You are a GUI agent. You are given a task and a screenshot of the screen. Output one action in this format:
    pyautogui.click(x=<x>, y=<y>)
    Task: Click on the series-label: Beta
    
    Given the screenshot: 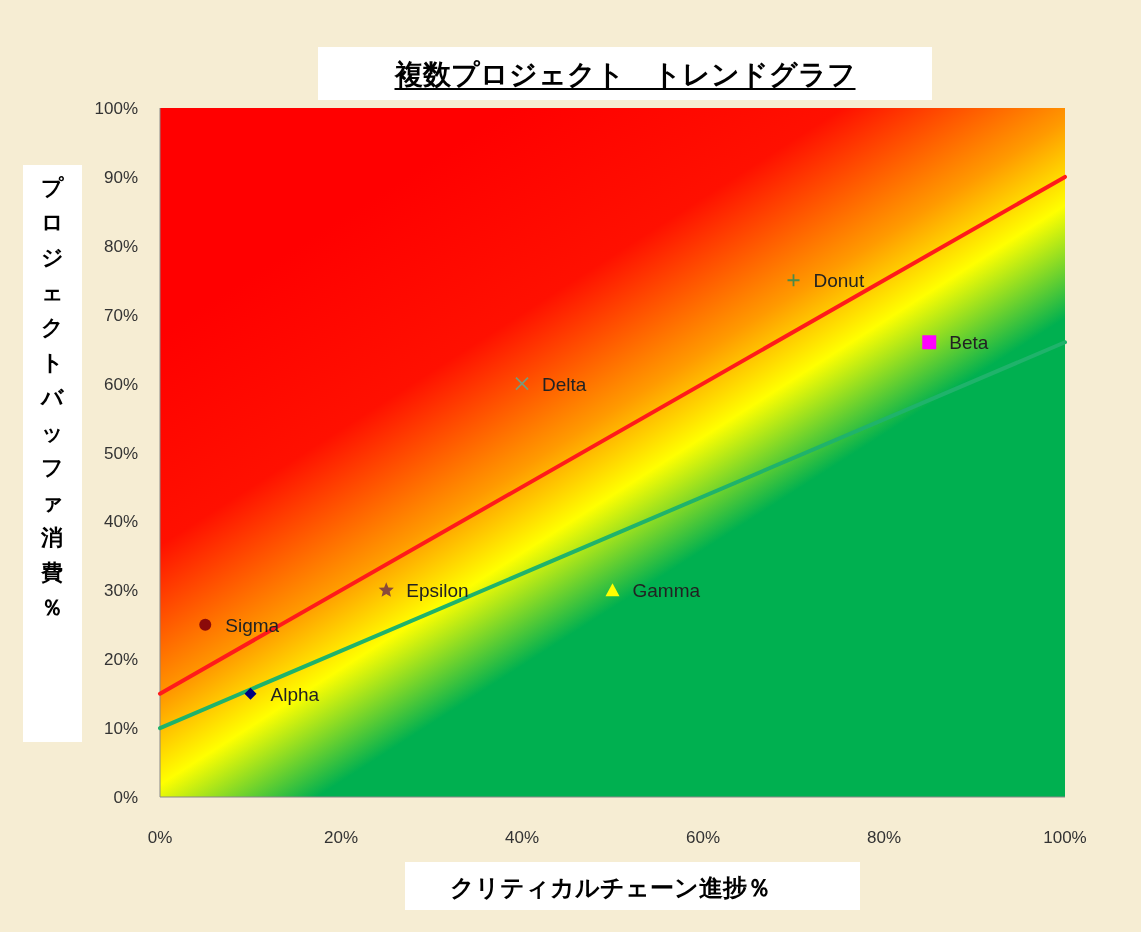 What is the action you would take?
    pyautogui.click(x=969, y=343)
    